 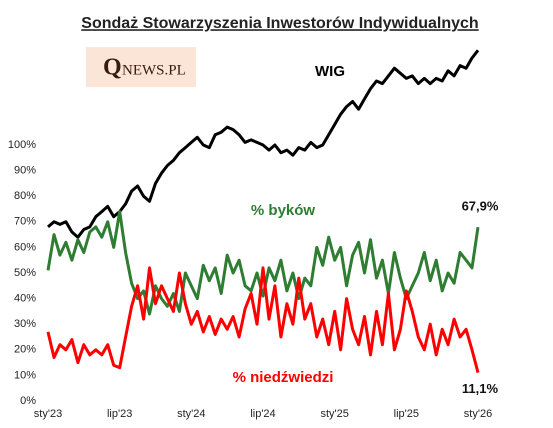 I want to click on series-label: WIG, so click(x=330, y=71).